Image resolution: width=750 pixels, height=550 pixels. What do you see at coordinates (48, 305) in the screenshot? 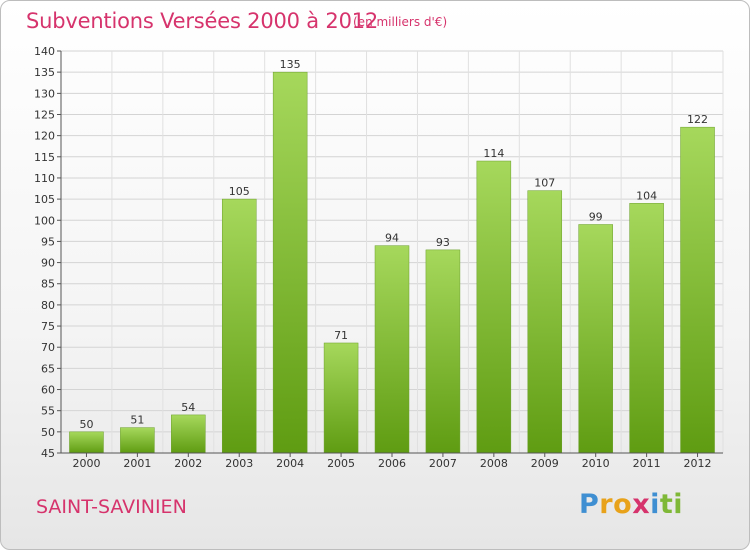
I see `y-tick-label: 80` at bounding box center [48, 305].